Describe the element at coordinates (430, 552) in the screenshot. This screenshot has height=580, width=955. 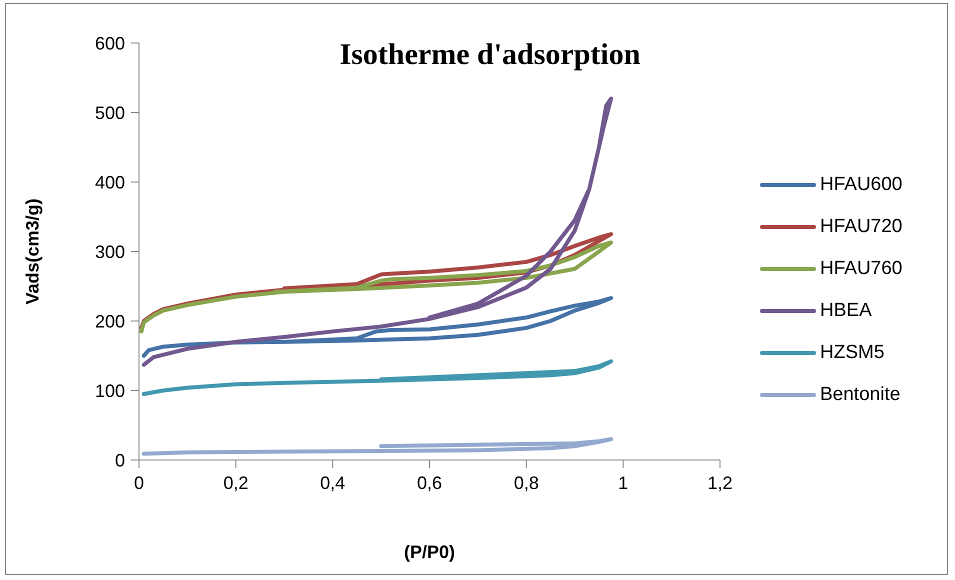
I see `x-axis-title: (P/P0)` at that location.